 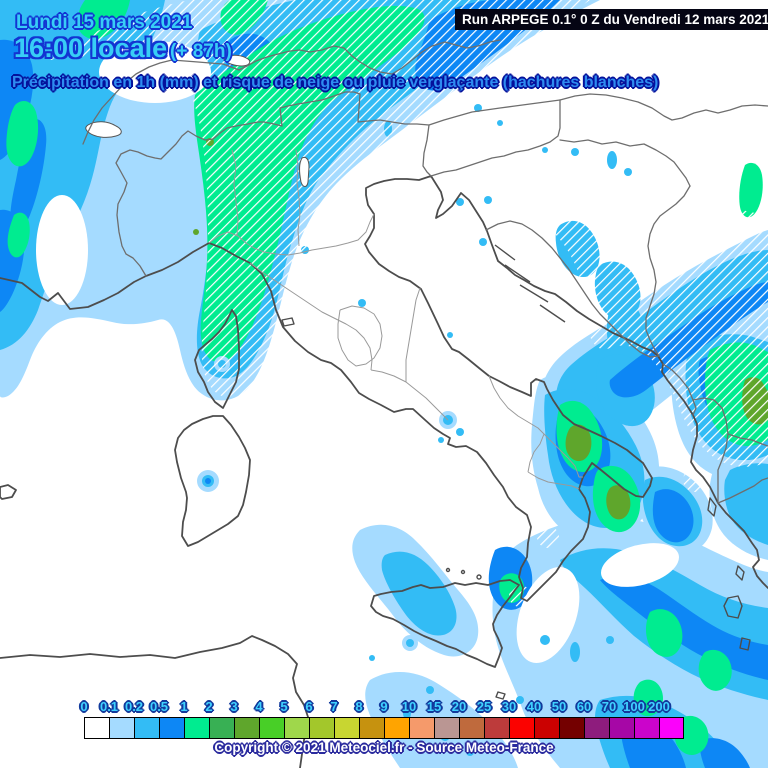 What do you see at coordinates (201, 51) in the screenshot?
I see `forecast-offset: (+ 87h)` at bounding box center [201, 51].